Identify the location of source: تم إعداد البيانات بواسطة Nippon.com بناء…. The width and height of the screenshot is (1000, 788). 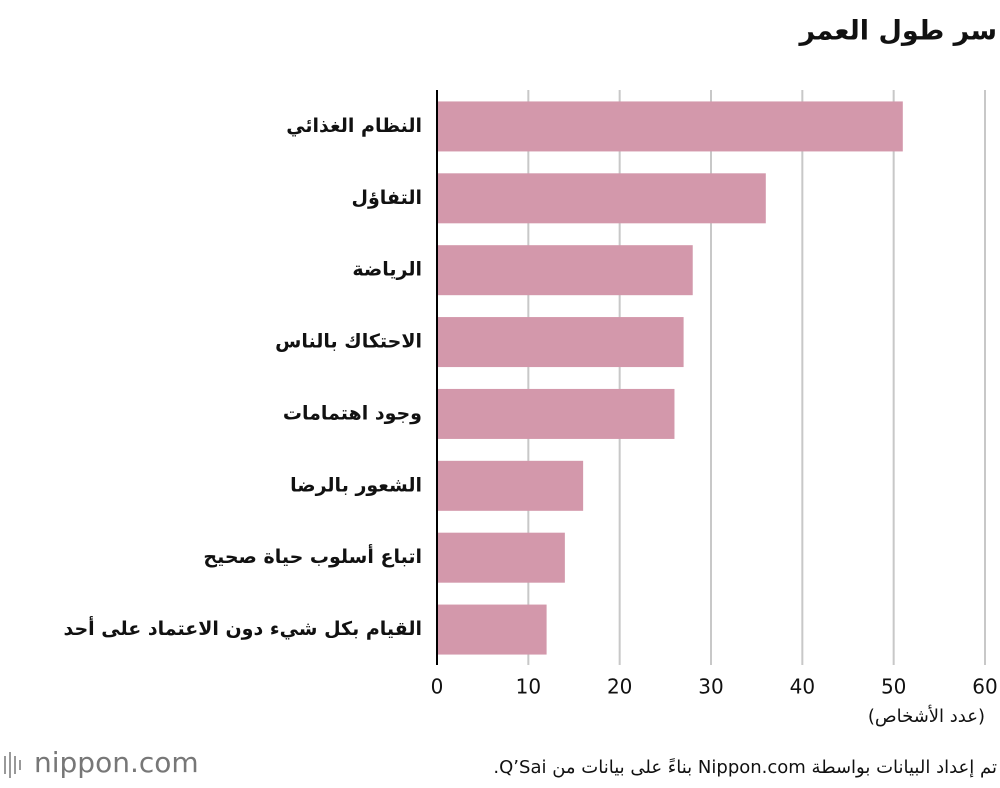
(745, 767).